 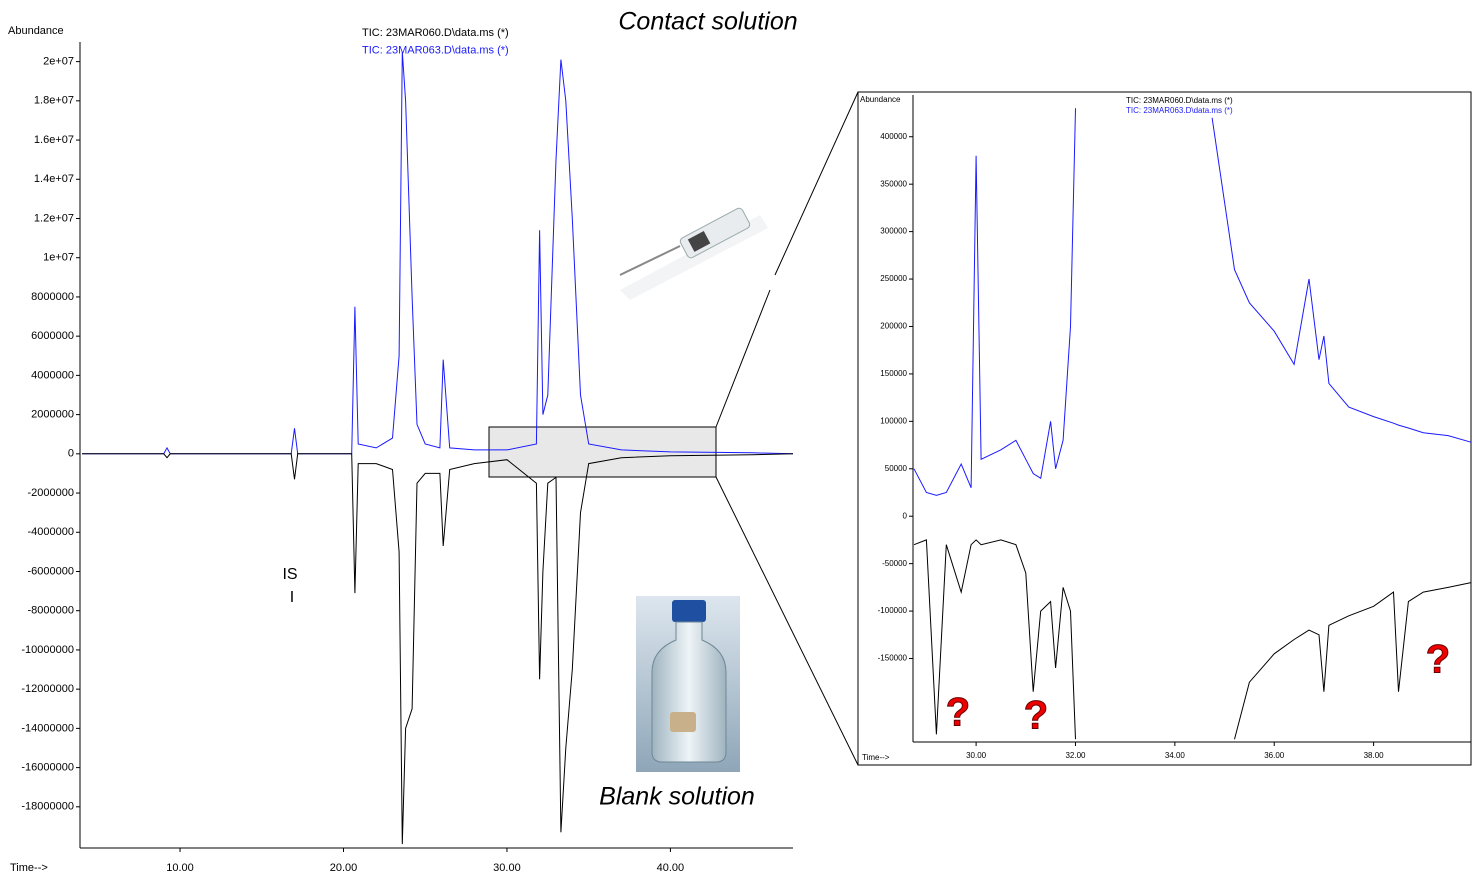 I want to click on y-tick-label: 300000, so click(x=893, y=231).